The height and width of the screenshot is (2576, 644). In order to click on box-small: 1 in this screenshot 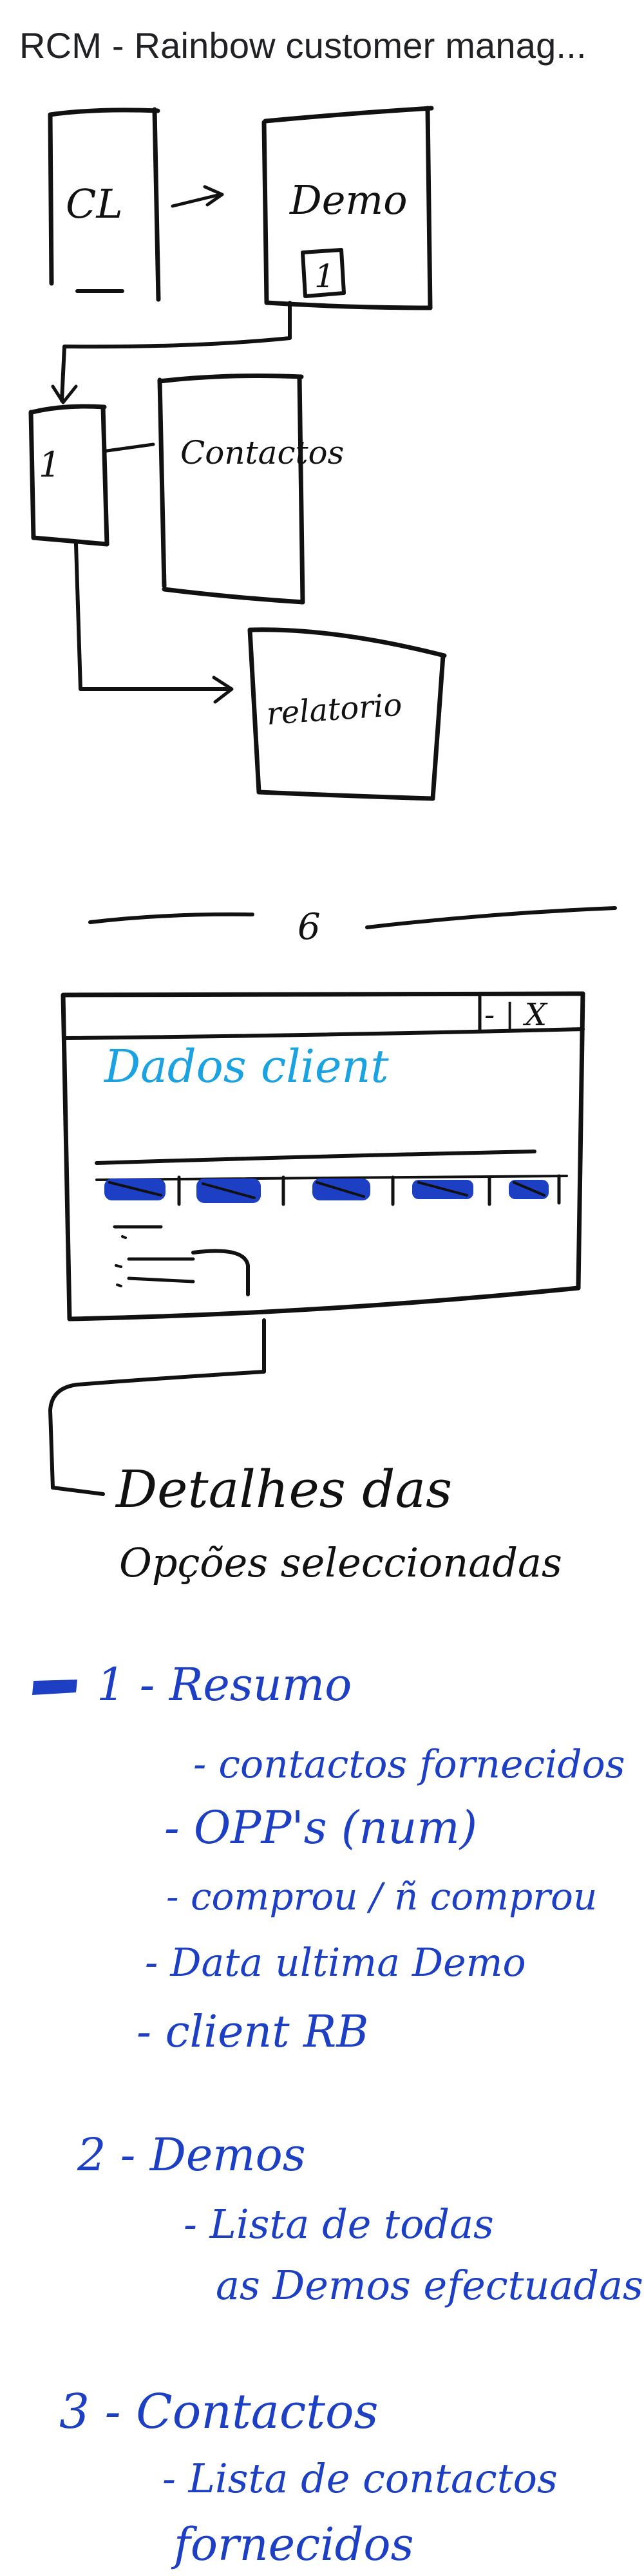, I will do `click(68, 476)`.